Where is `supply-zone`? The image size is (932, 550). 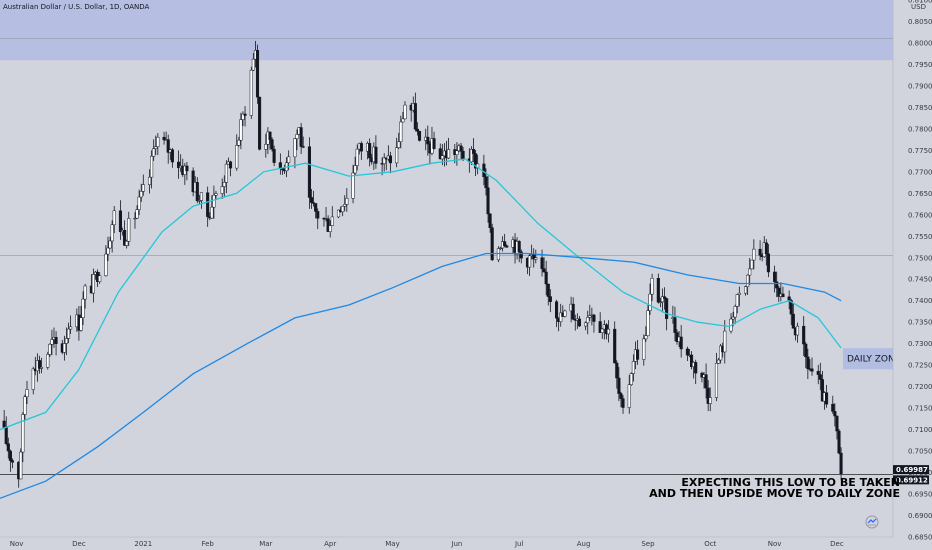
supply-zone is located at coordinates (446, 30).